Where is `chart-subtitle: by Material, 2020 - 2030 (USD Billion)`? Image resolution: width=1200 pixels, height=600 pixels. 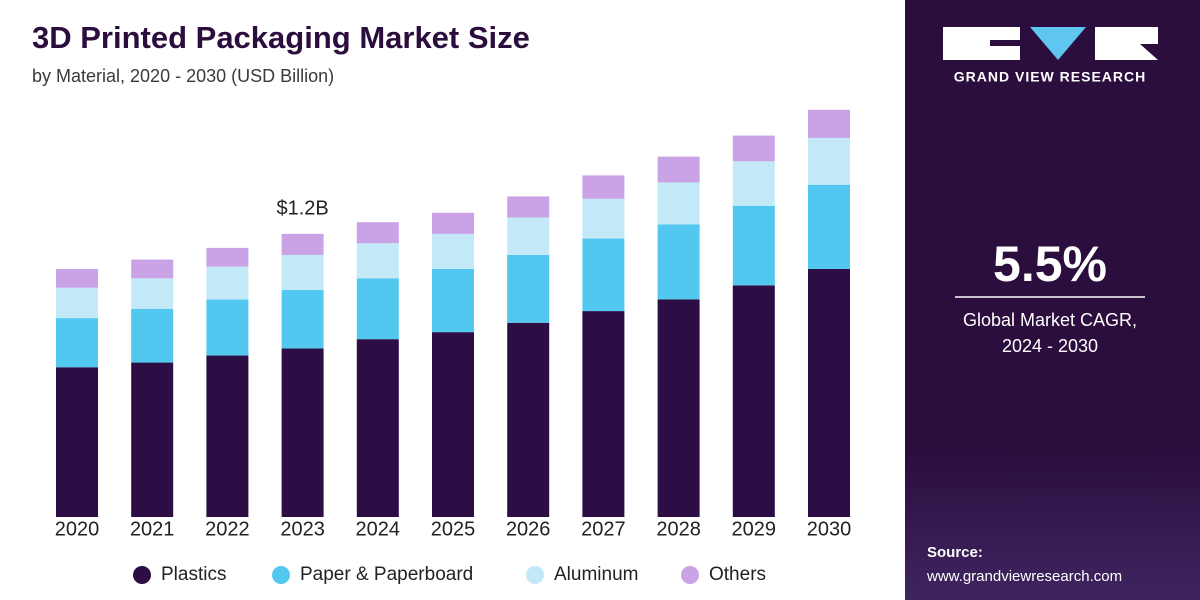 chart-subtitle: by Material, 2020 - 2030 (USD Billion) is located at coordinates (183, 76).